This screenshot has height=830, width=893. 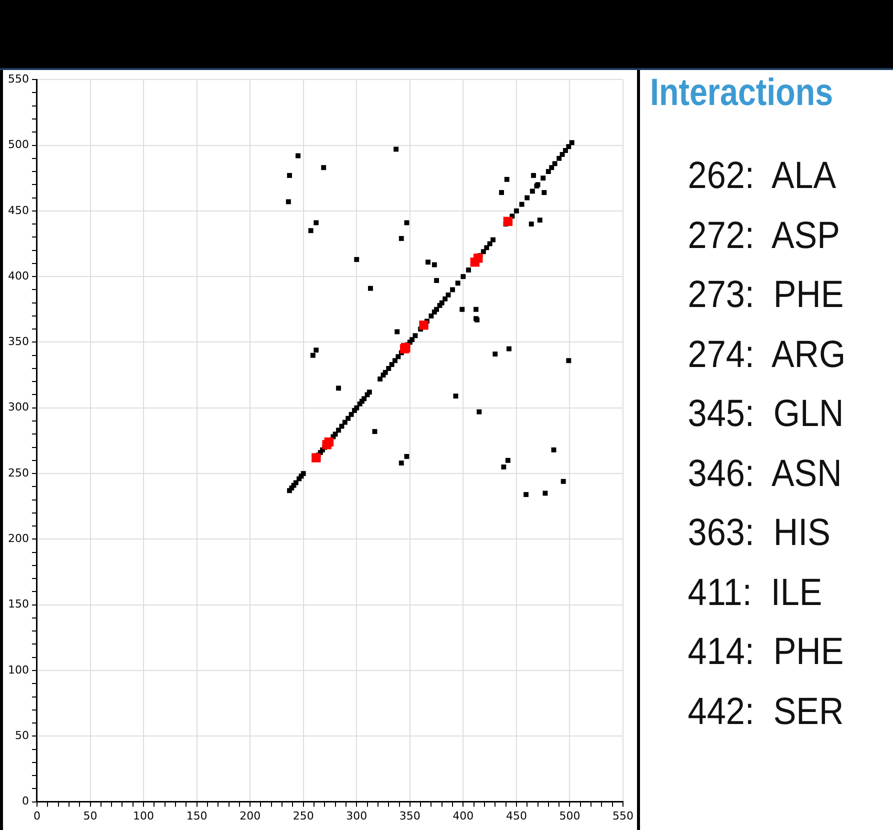 What do you see at coordinates (763, 236) in the screenshot?
I see `text: 272: ASP` at bounding box center [763, 236].